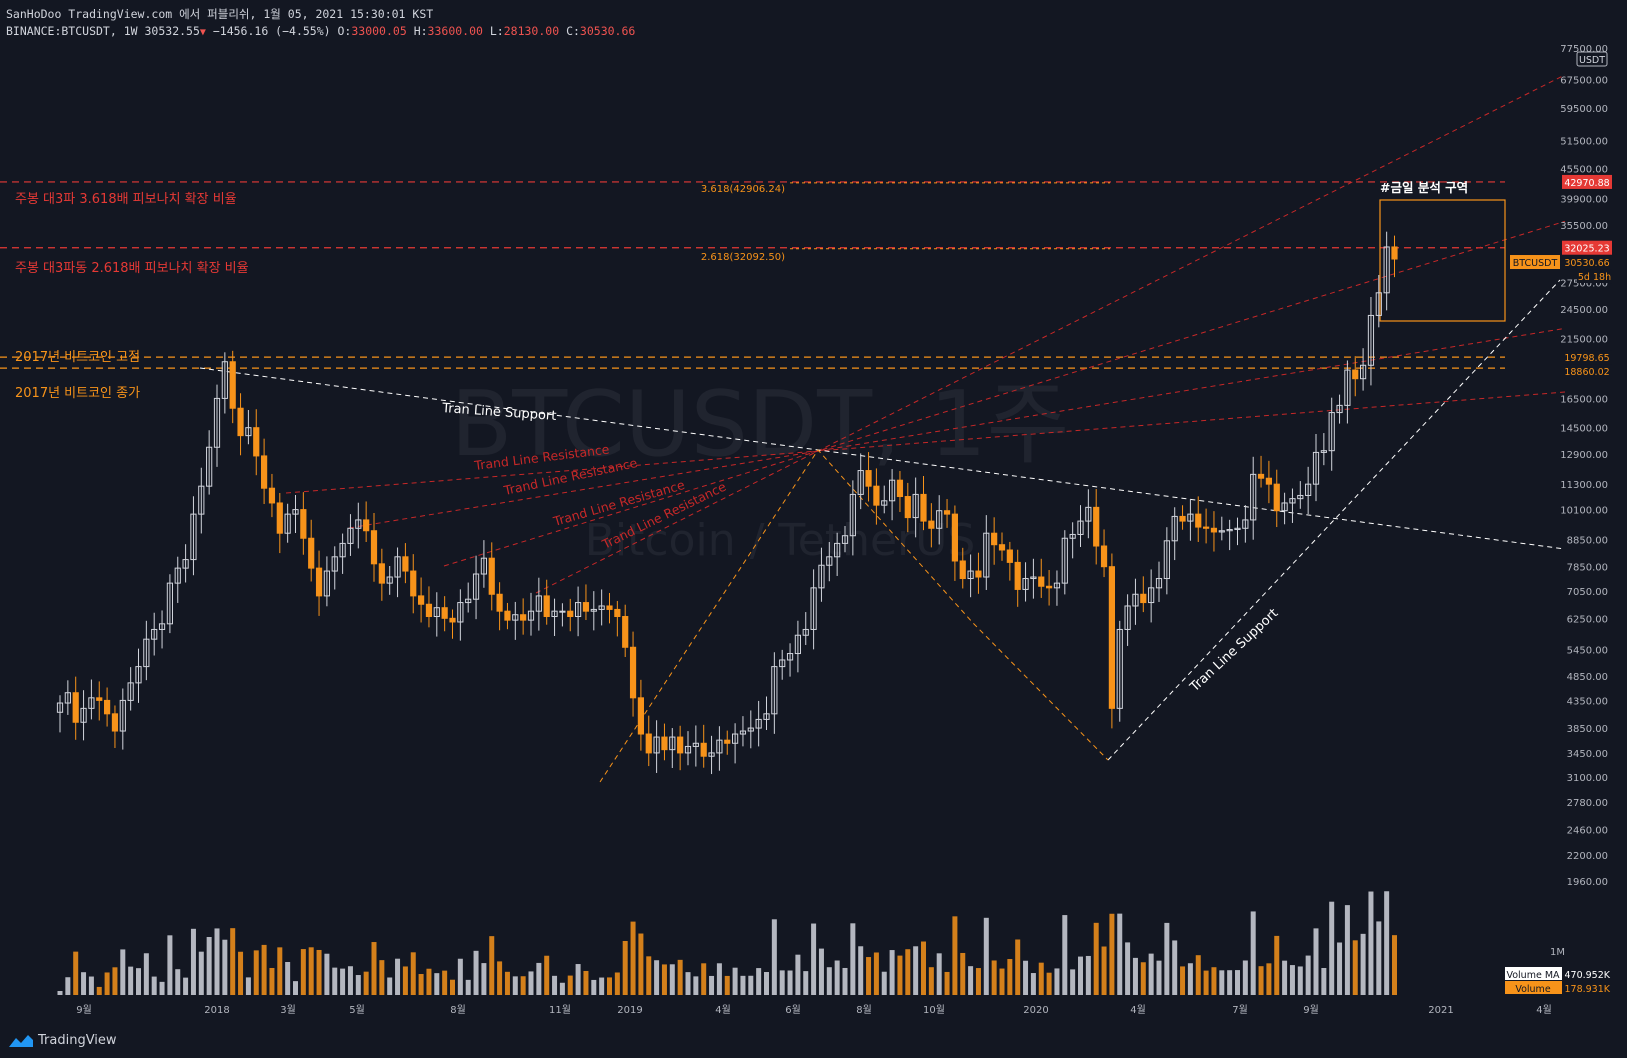  What do you see at coordinates (62, 1040) in the screenshot?
I see `tradingview-logo: TradingView` at bounding box center [62, 1040].